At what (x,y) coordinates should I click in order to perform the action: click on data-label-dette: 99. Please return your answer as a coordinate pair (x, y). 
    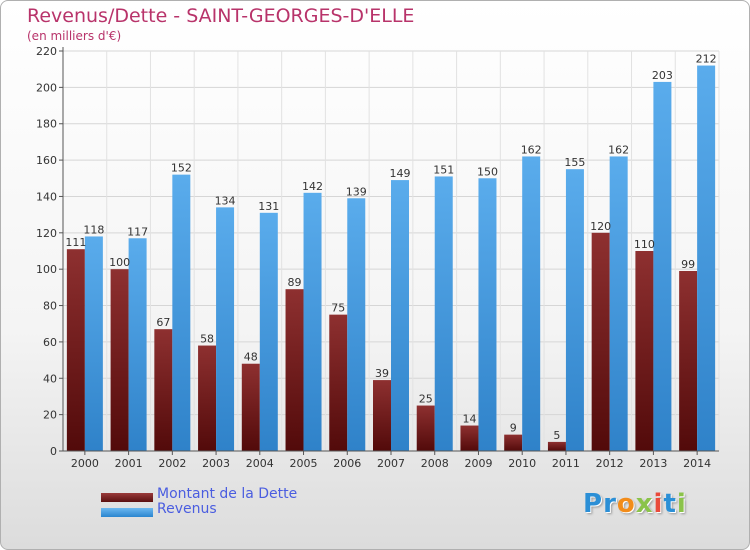
    Looking at the image, I should click on (688, 264).